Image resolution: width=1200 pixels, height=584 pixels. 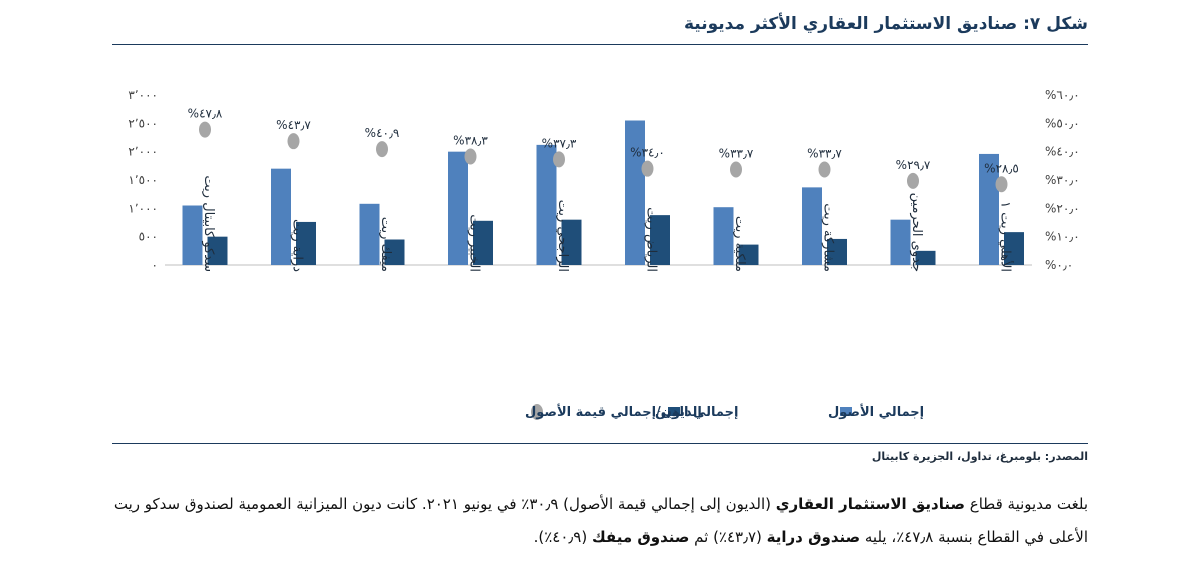 I want to click on ratio-data-label: %٤٣٫٧, so click(x=293, y=125).